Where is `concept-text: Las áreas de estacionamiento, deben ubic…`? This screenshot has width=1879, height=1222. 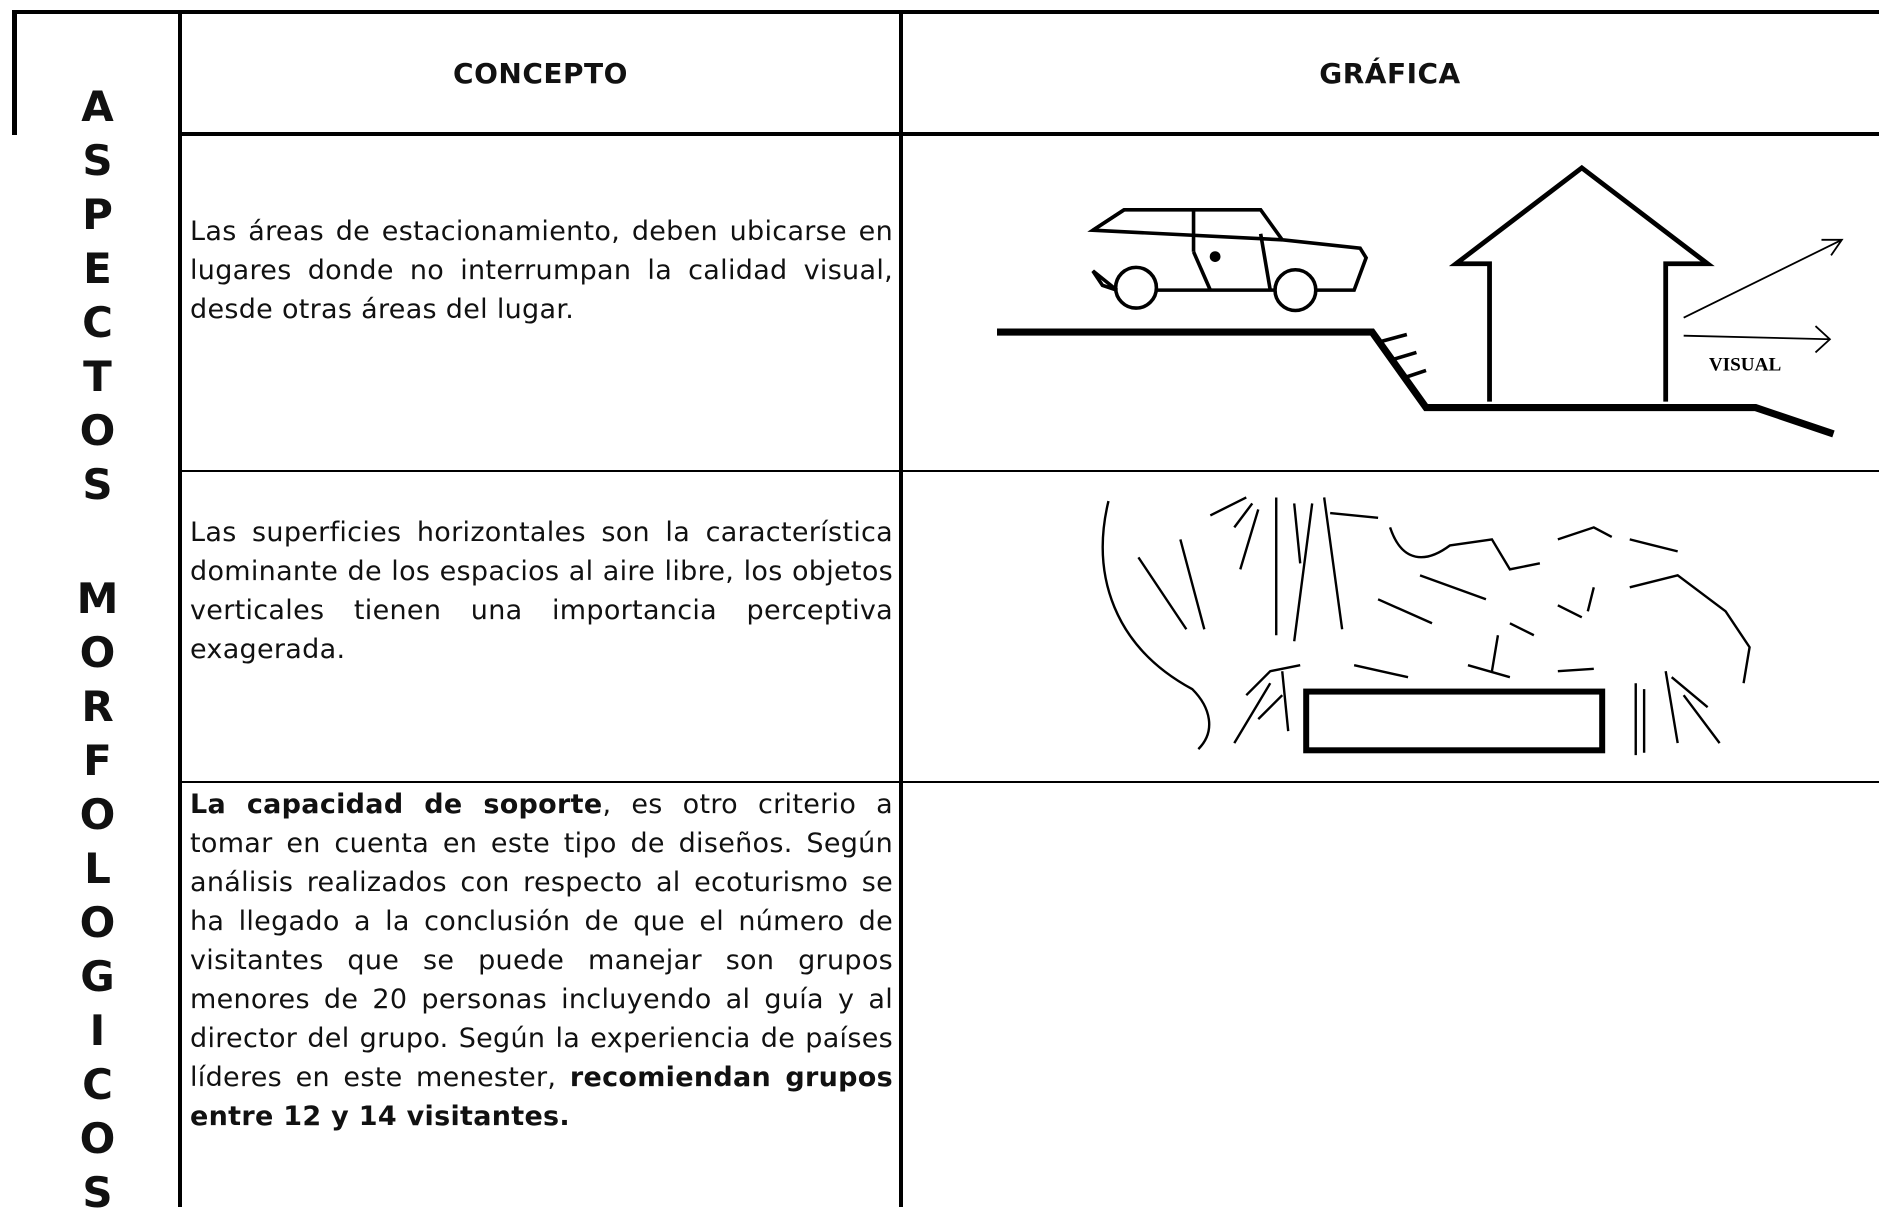
concept-text: Las áreas de estacionamiento, deben ubic… is located at coordinates (540, 270).